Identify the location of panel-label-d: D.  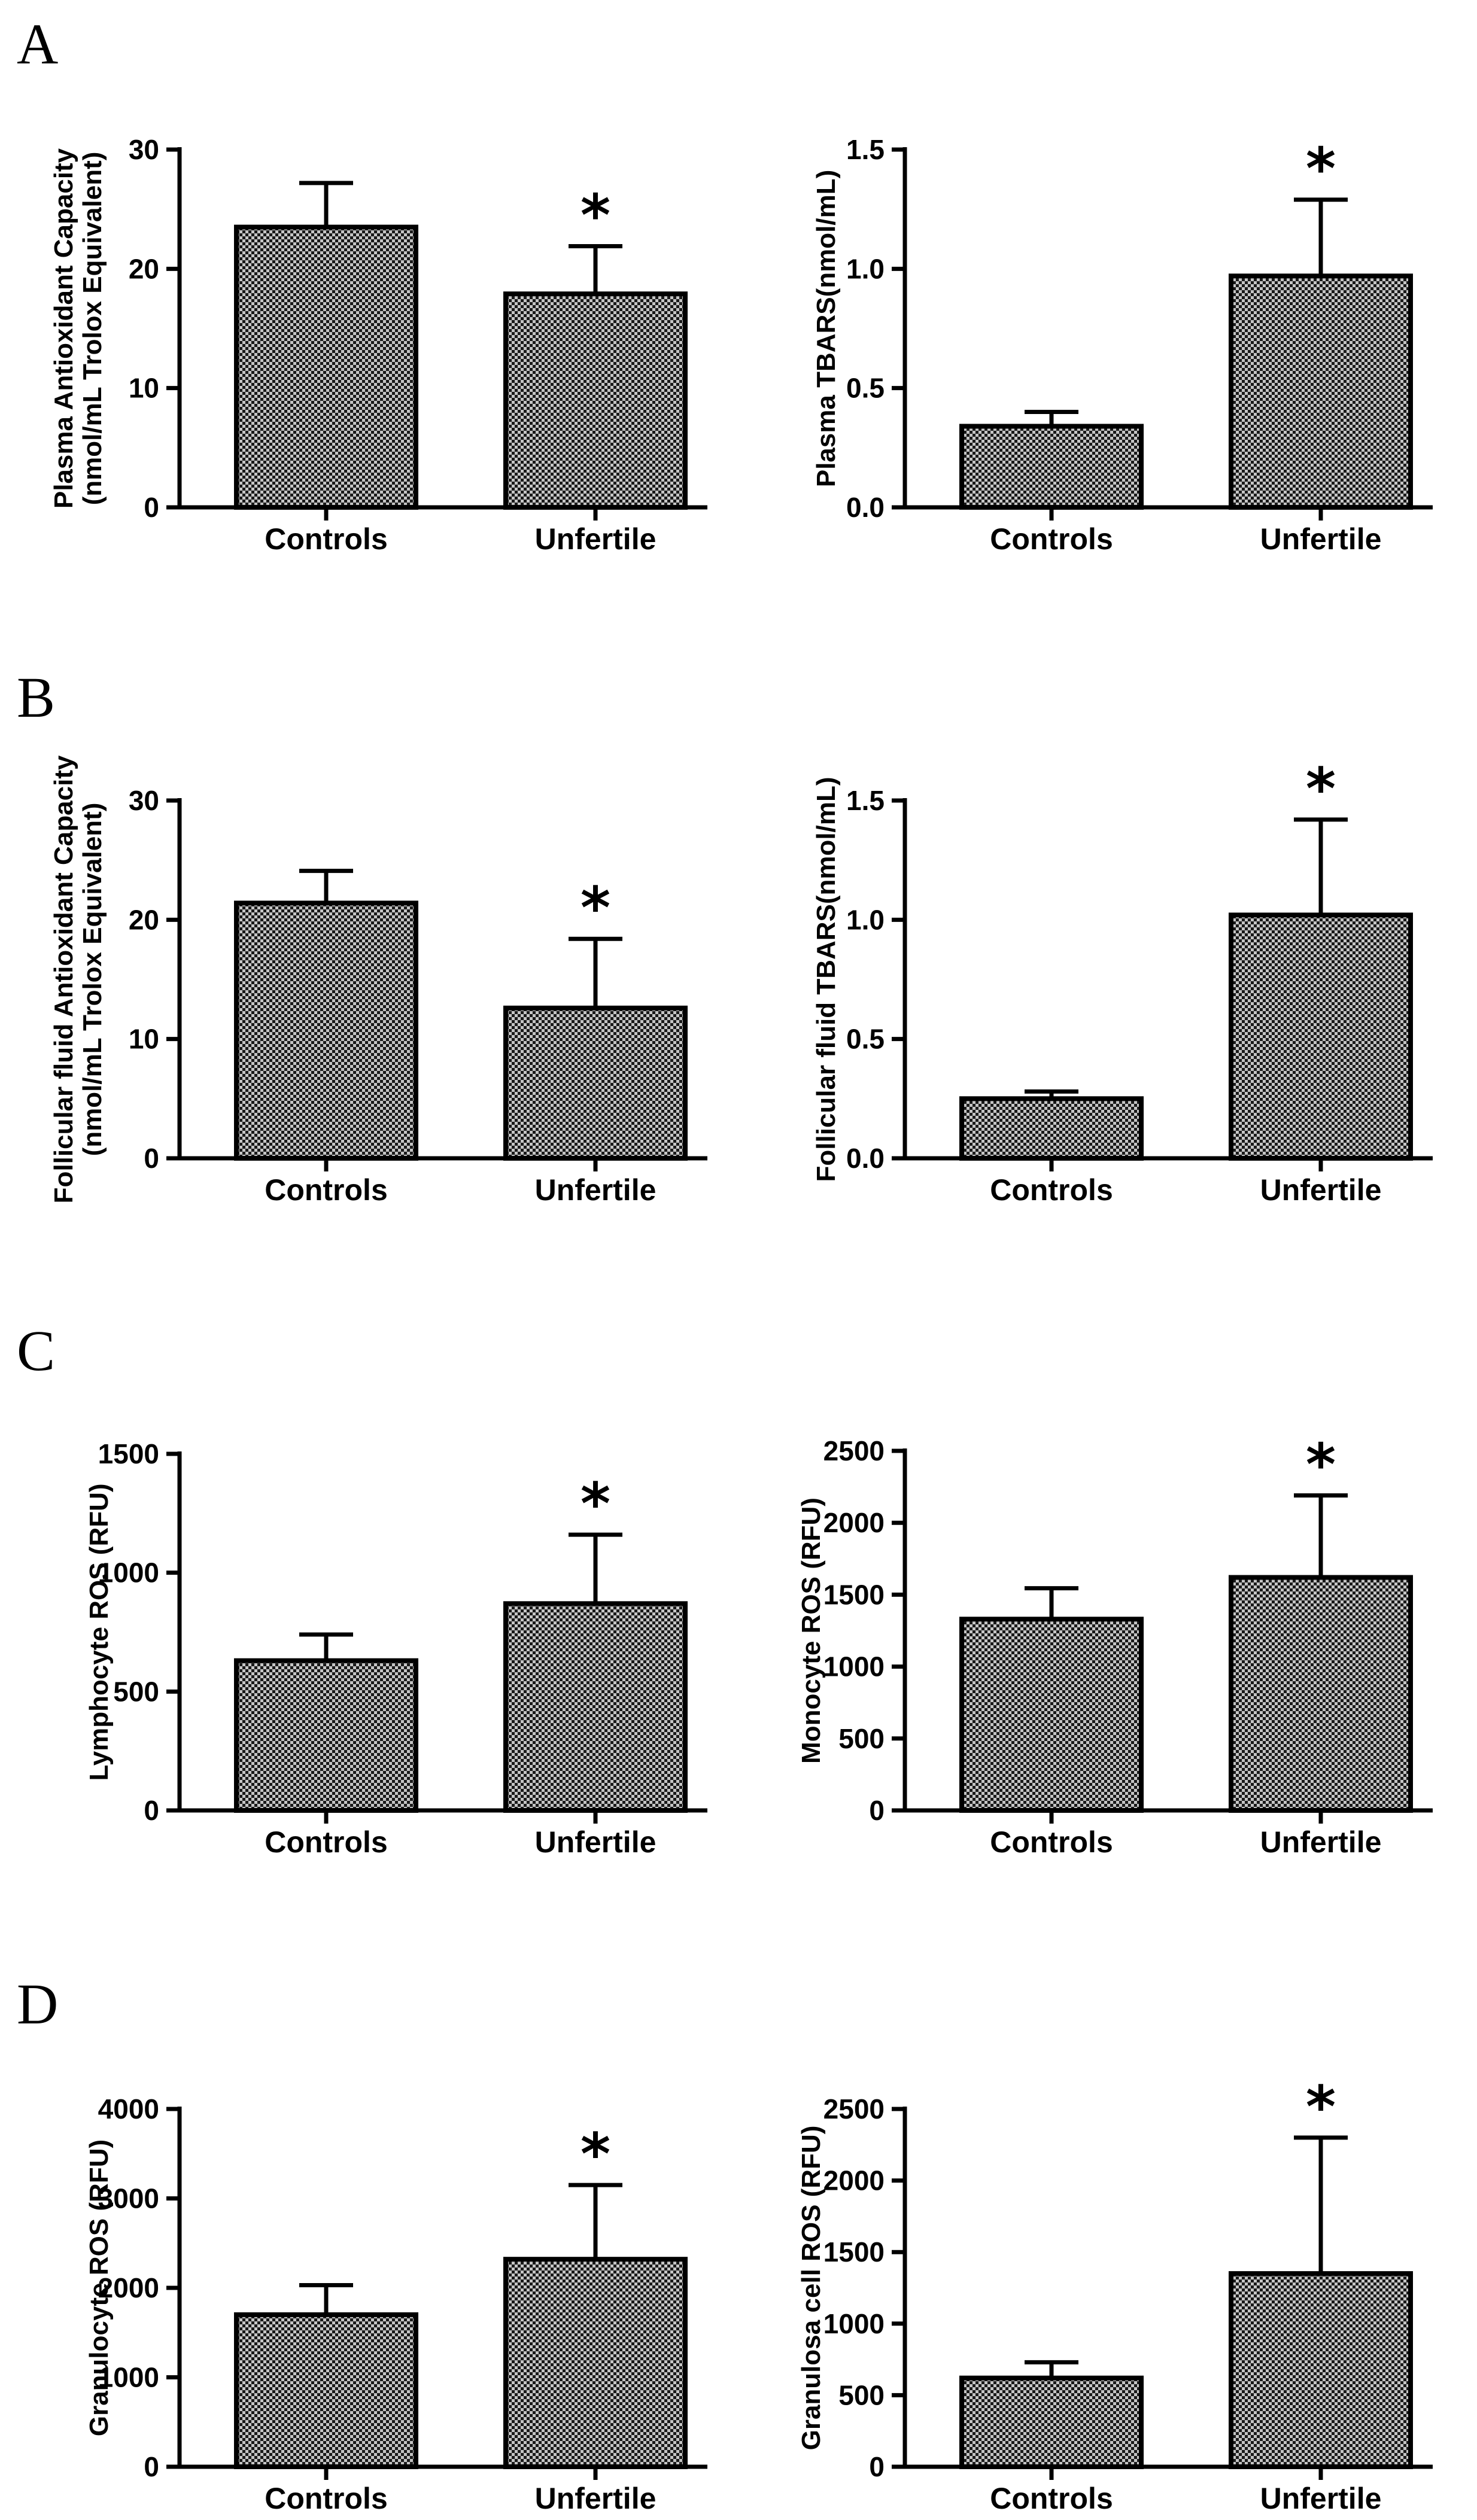
(37, 2004).